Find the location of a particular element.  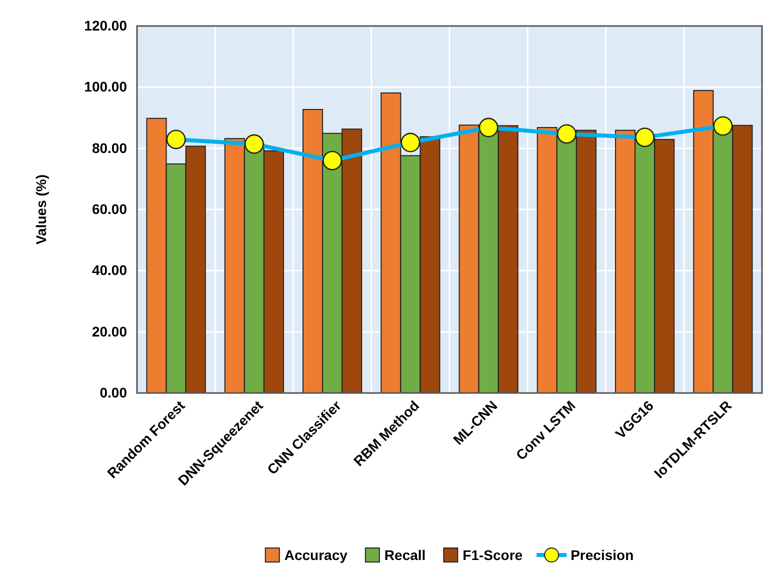

legend-label: F1-Score is located at coordinates (492, 555).